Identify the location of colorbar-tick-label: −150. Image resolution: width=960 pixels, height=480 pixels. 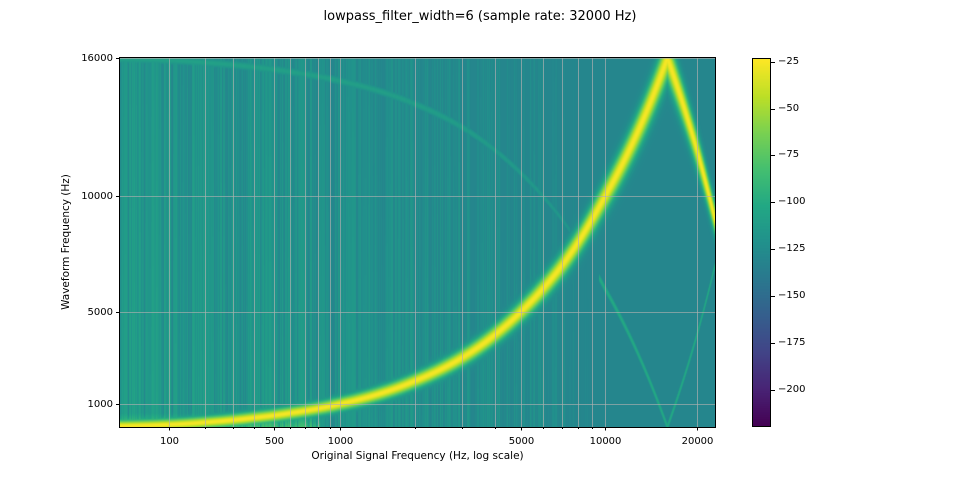
(792, 295).